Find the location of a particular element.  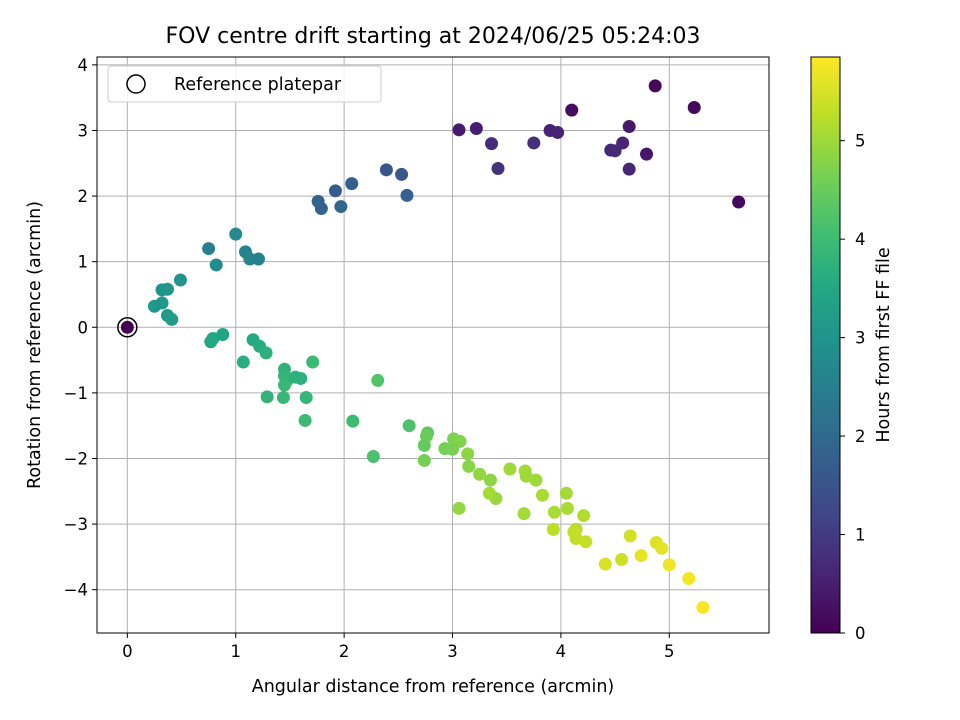

y-axis-label: Rotation from reference (arcmin) is located at coordinates (35, 345).